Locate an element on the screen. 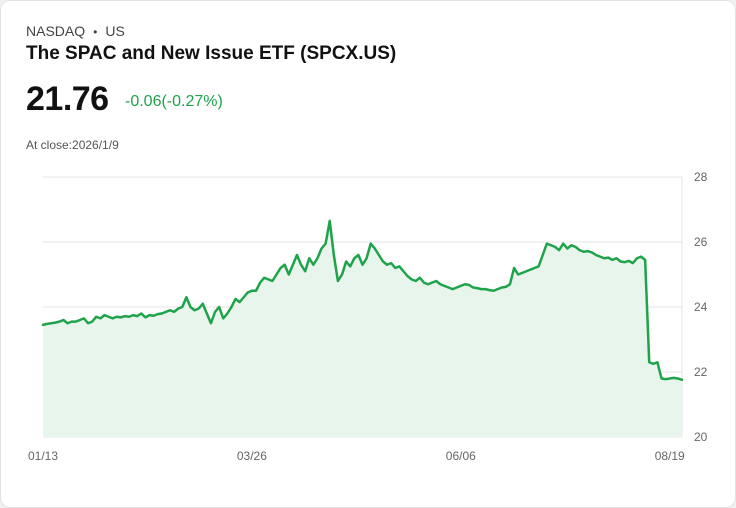  y-tick-label: 24 is located at coordinates (701, 307).